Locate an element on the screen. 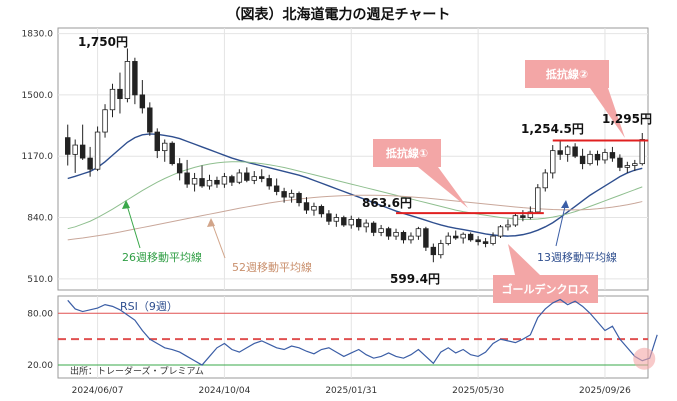 The image size is (677, 401). y-tick-label: 1170.0 is located at coordinates (38, 157).